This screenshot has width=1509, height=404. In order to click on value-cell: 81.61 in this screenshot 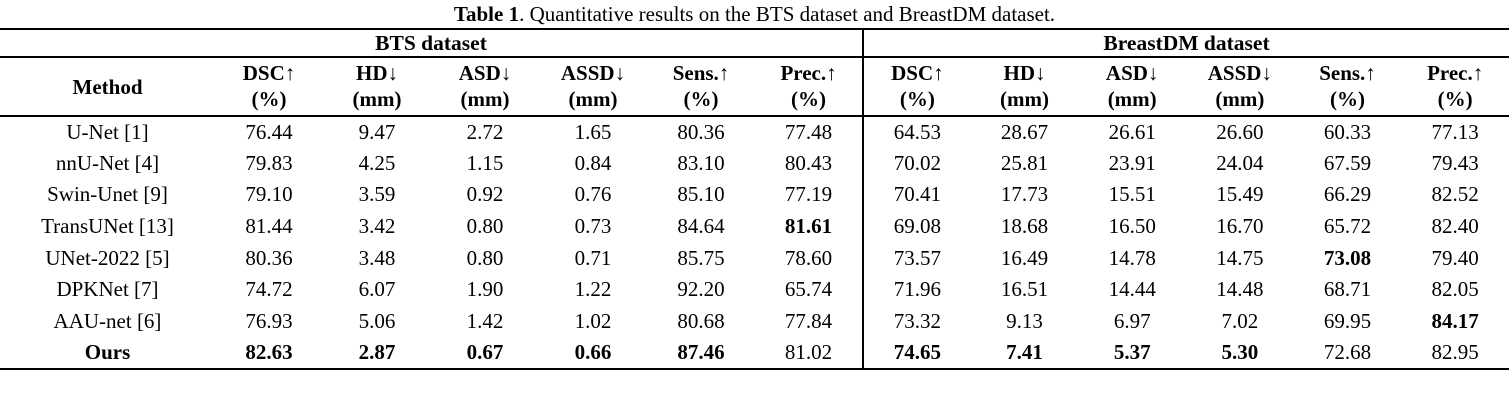, I will do `click(808, 226)`.